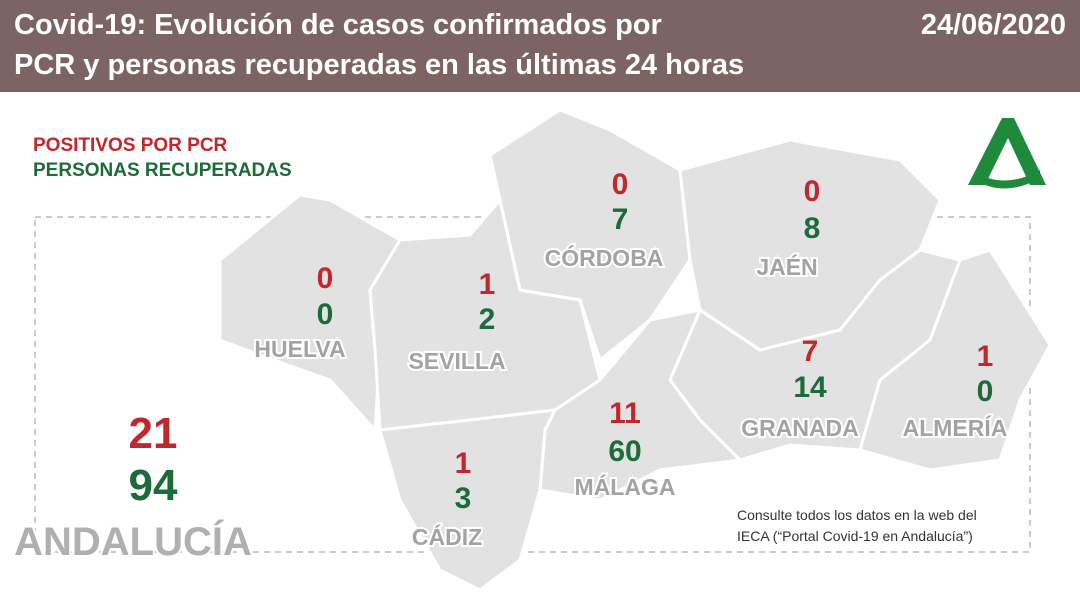  I want to click on province-name: CÓRDOBA, so click(604, 257).